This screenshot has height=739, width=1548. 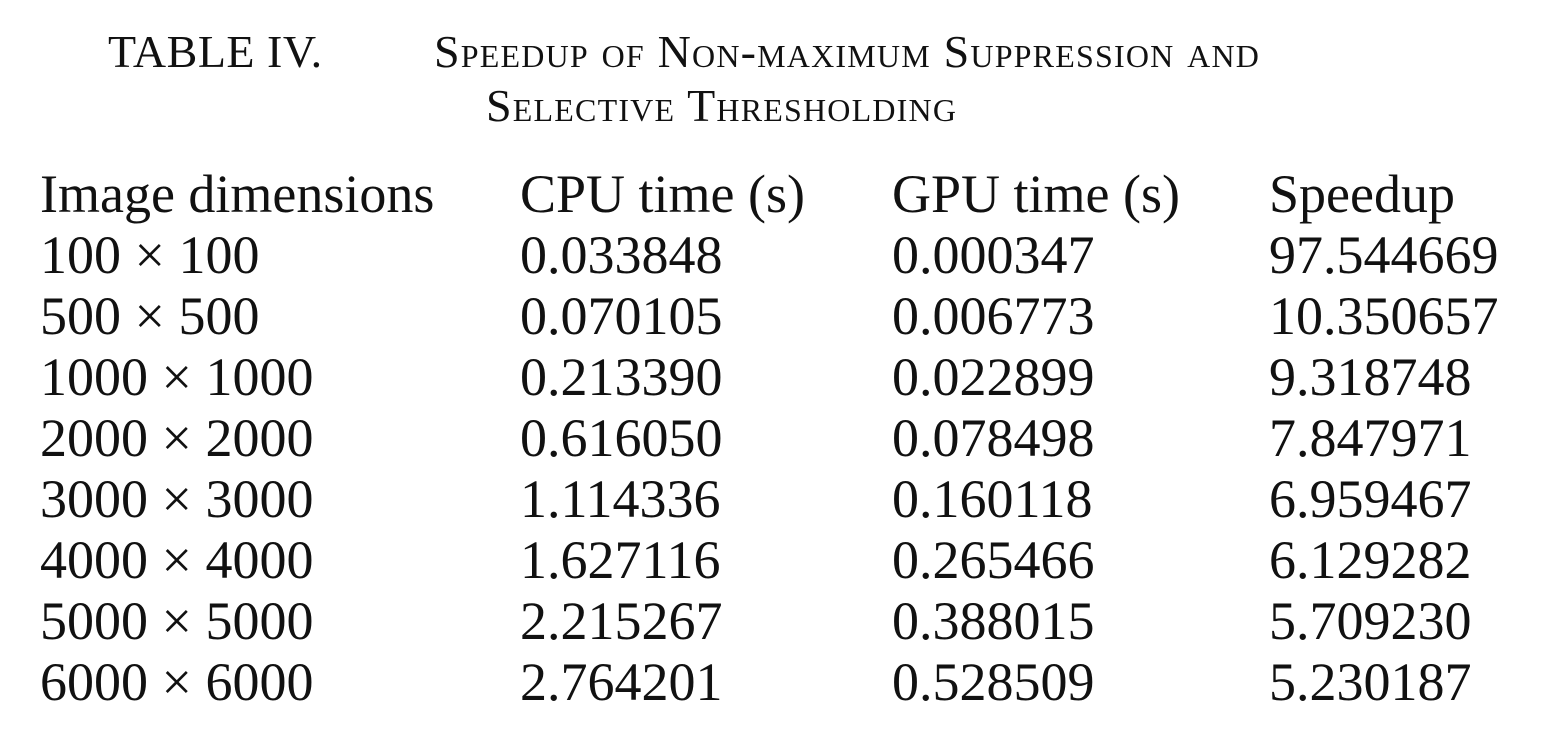 What do you see at coordinates (177, 682) in the screenshot?
I see `cell-image-dimensions: 6000 × 6000` at bounding box center [177, 682].